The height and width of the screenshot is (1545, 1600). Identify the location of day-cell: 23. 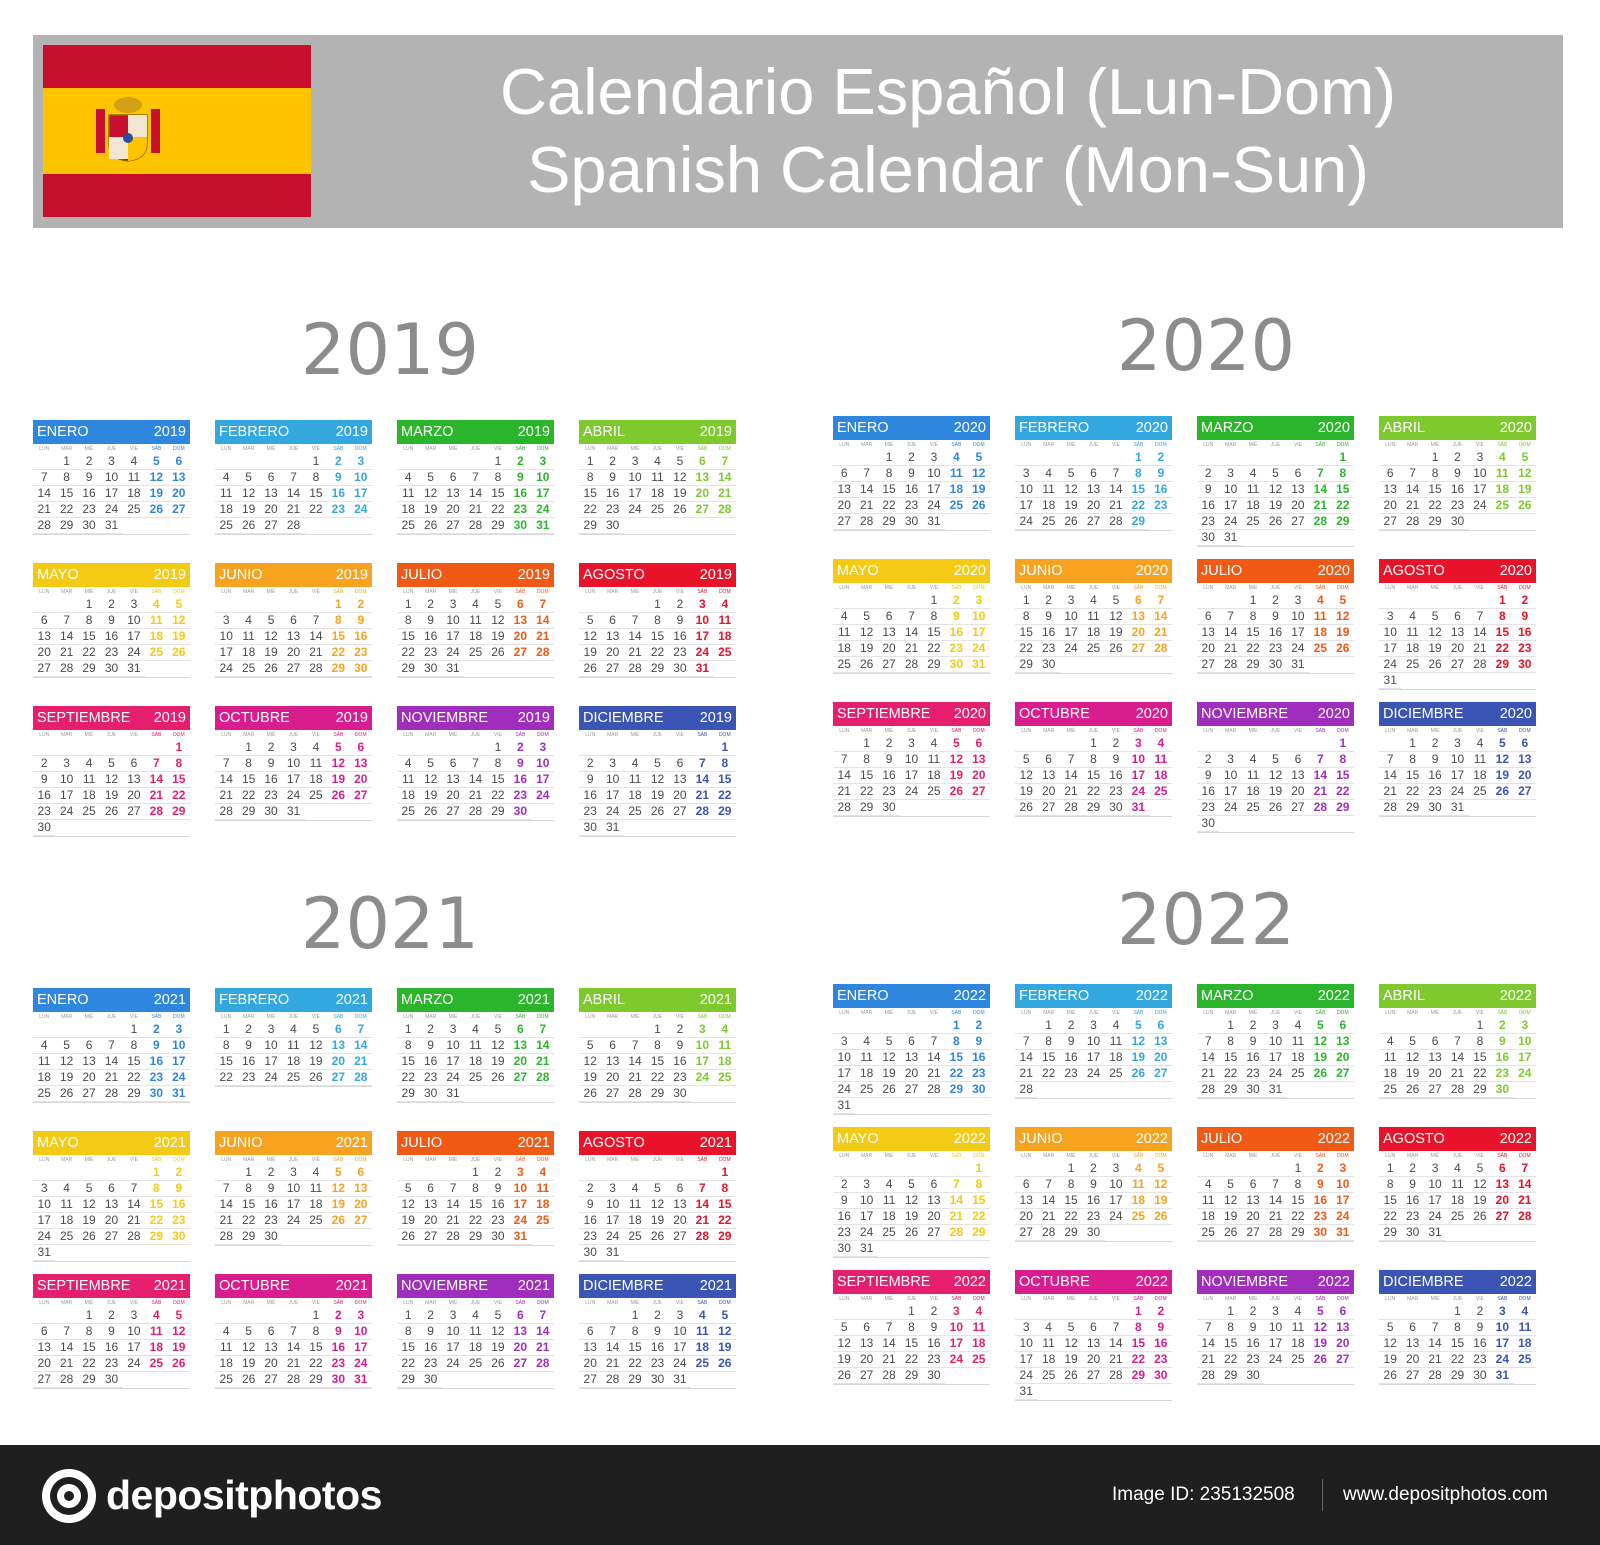
(1435, 792).